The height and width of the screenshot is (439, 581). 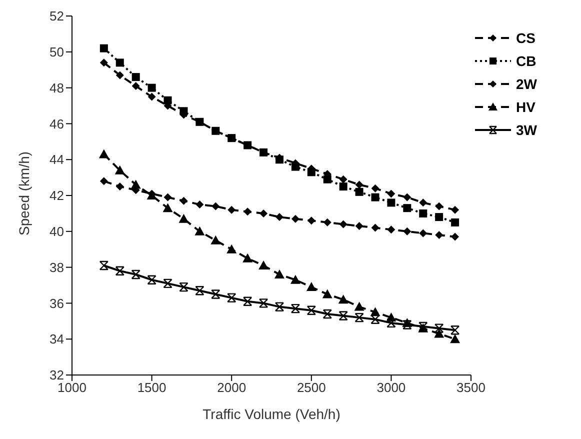 What do you see at coordinates (526, 130) in the screenshot?
I see `legend-label: 3W` at bounding box center [526, 130].